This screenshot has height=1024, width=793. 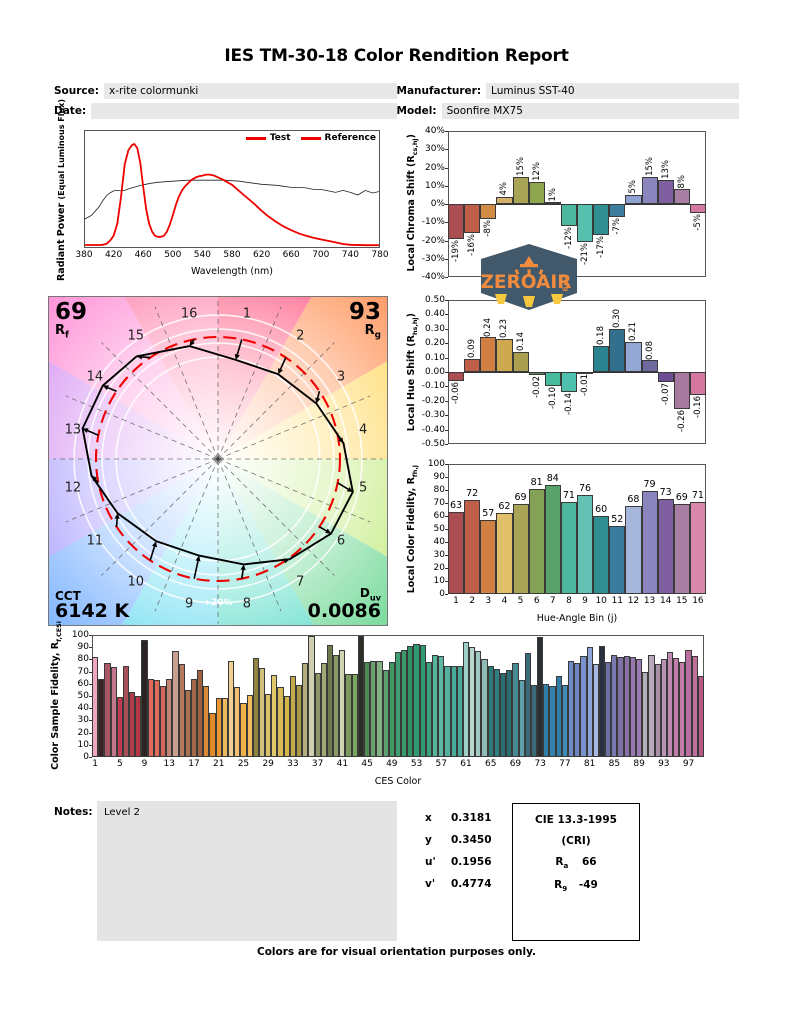 What do you see at coordinates (71, 320) in the screenshot?
I see `rf-score: 69 Rf` at bounding box center [71, 320].